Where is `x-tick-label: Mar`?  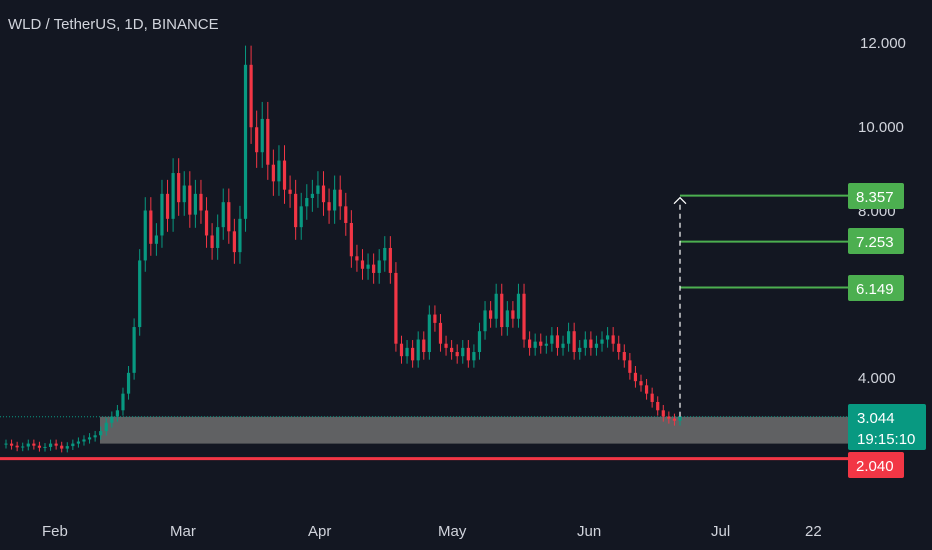
x-tick-label: Mar is located at coordinates (183, 531).